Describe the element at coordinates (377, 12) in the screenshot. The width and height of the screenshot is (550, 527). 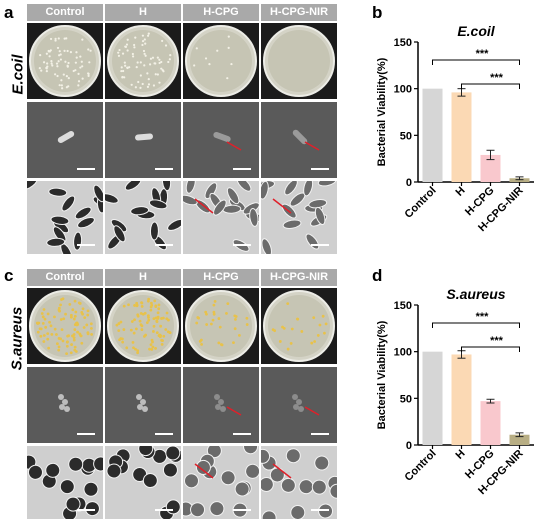
I see `panel-letter-b: b` at that location.